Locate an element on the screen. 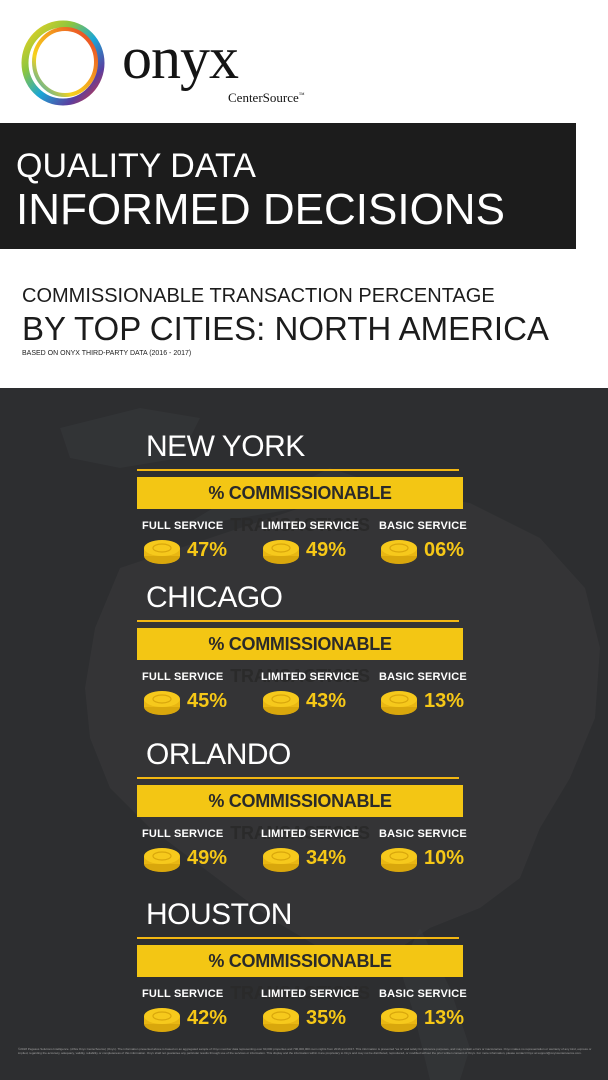 The width and height of the screenshot is (608, 1080). service-stat: BASIC SERVICE 06% is located at coordinates (439, 544).